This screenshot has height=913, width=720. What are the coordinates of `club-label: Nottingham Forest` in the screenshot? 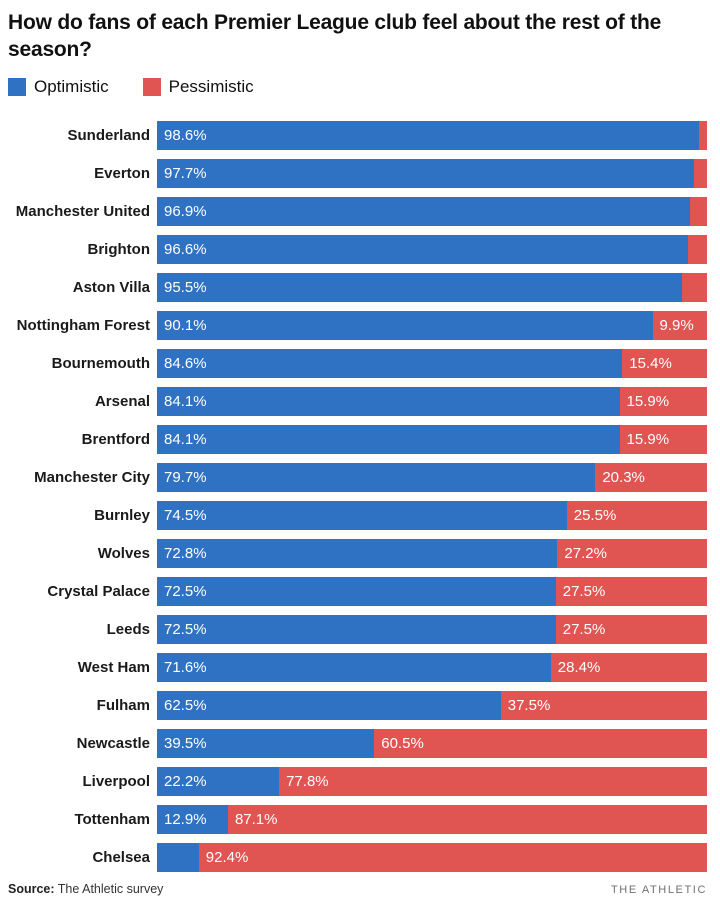 It's located at (83, 325).